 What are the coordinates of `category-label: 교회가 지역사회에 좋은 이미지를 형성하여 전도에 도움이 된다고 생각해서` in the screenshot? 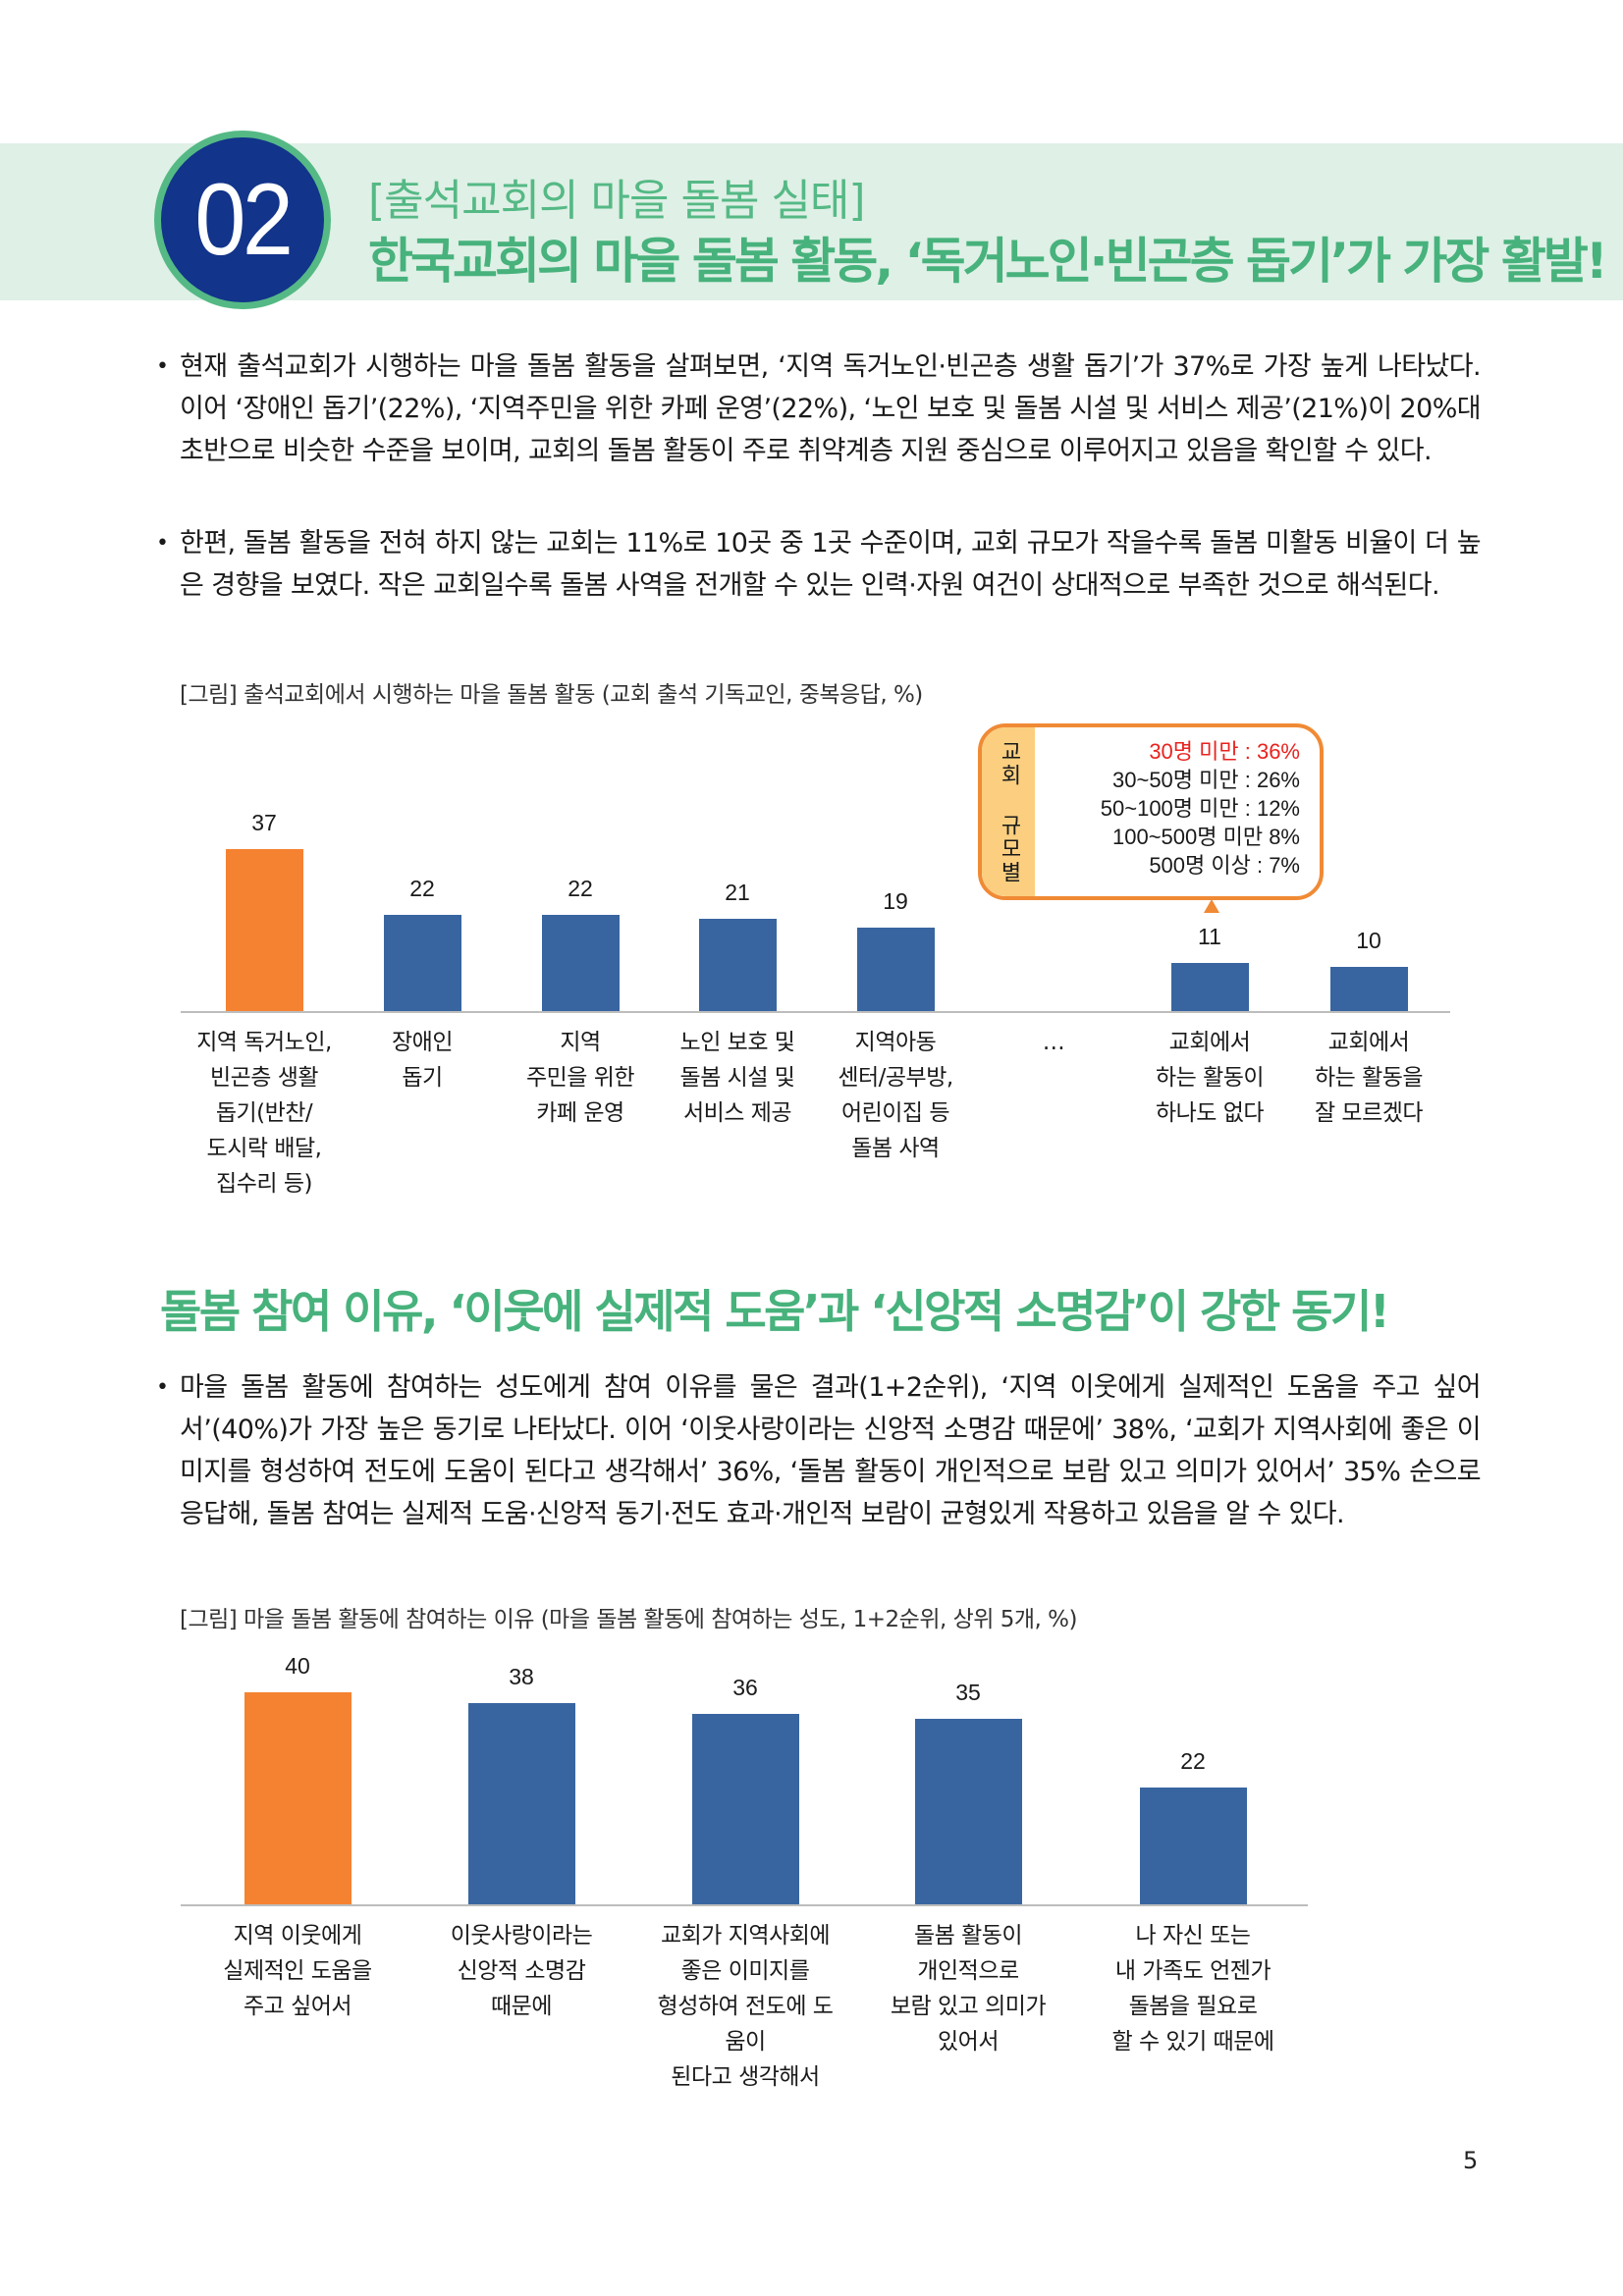 It's located at (745, 2006).